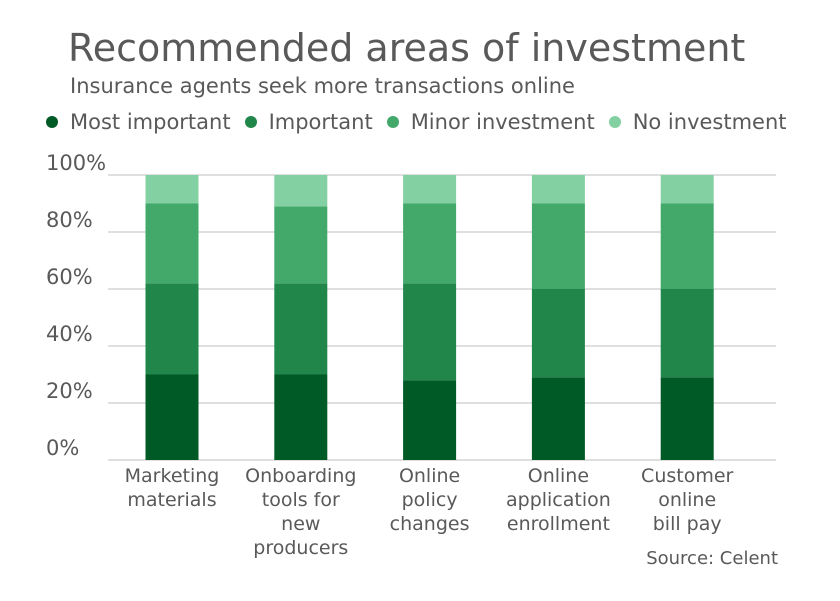 The width and height of the screenshot is (840, 601). I want to click on y-tick-label: 0%, so click(62, 448).